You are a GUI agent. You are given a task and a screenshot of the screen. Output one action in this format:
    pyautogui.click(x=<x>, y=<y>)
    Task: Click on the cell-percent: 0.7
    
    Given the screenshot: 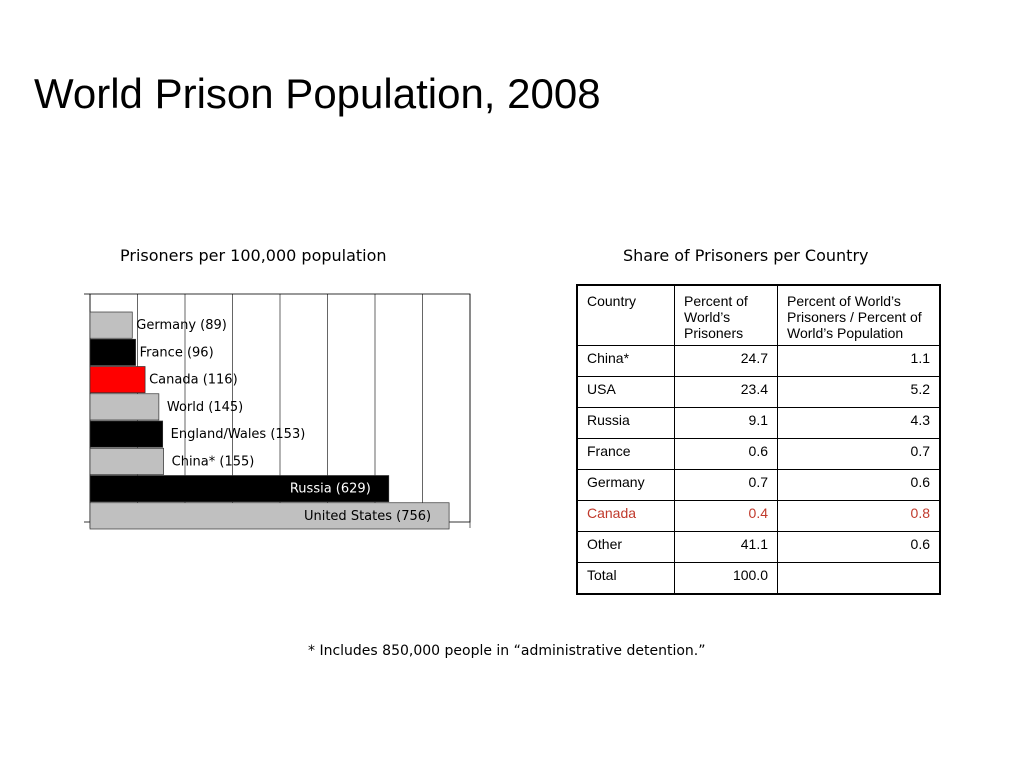 What is the action you would take?
    pyautogui.click(x=726, y=485)
    